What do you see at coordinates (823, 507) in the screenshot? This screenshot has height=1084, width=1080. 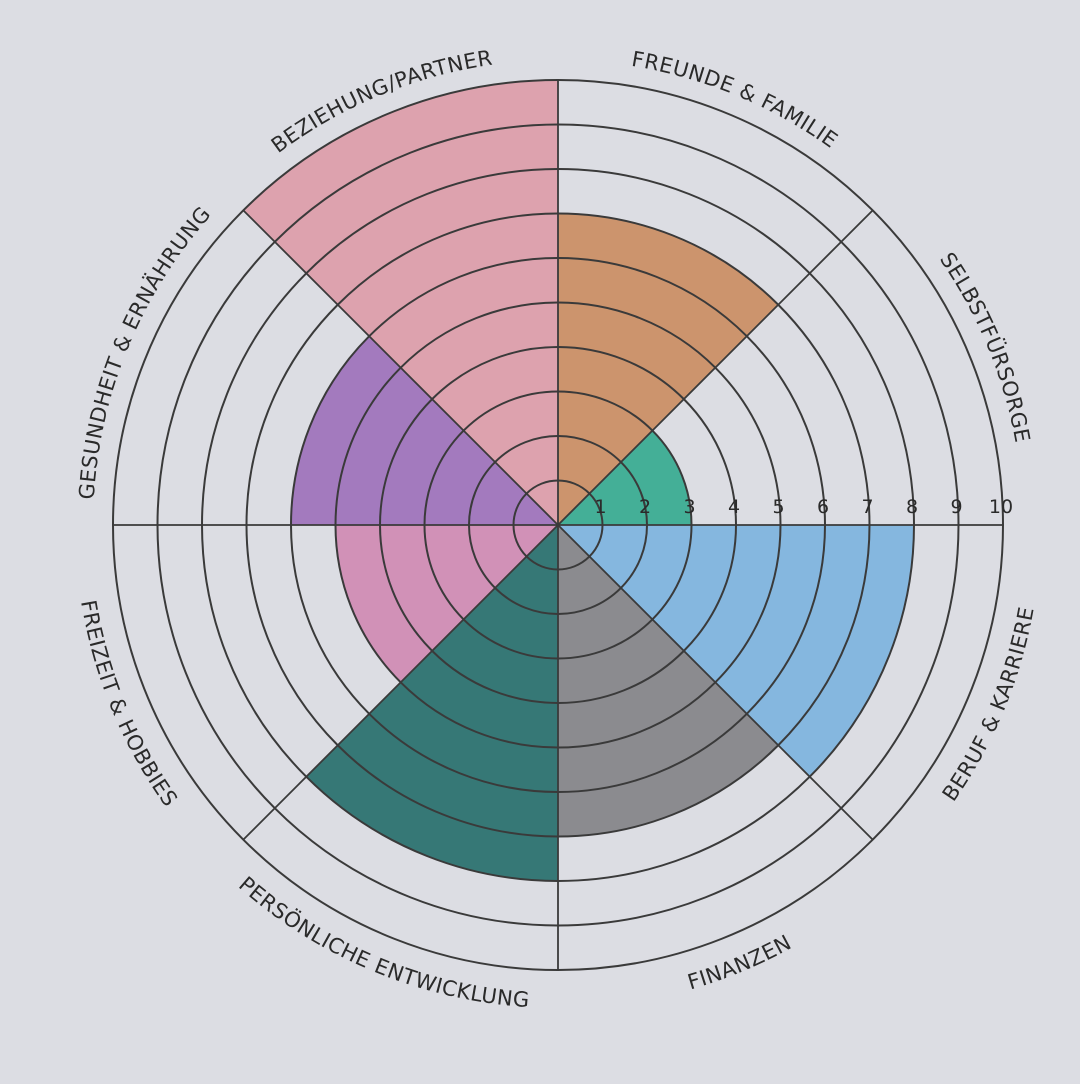 I see `tick-label-6: 6` at bounding box center [823, 507].